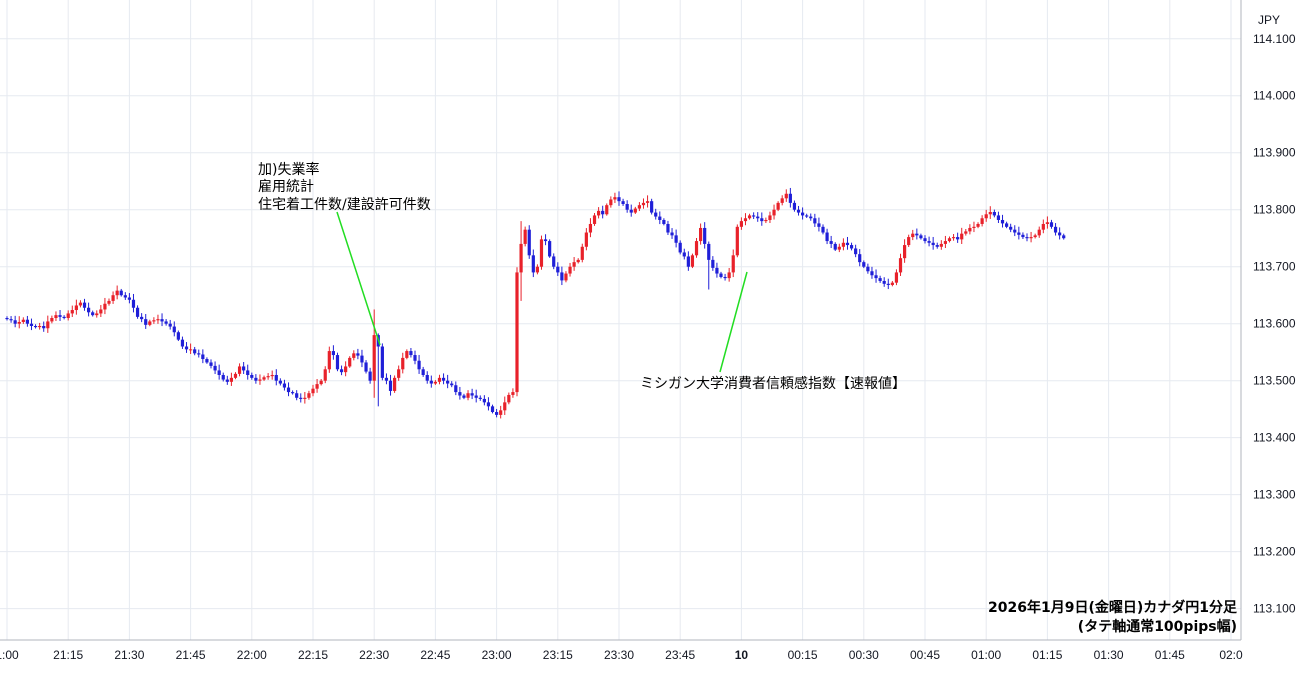  I want to click on time-tick-label: 21:30, so click(129, 655).